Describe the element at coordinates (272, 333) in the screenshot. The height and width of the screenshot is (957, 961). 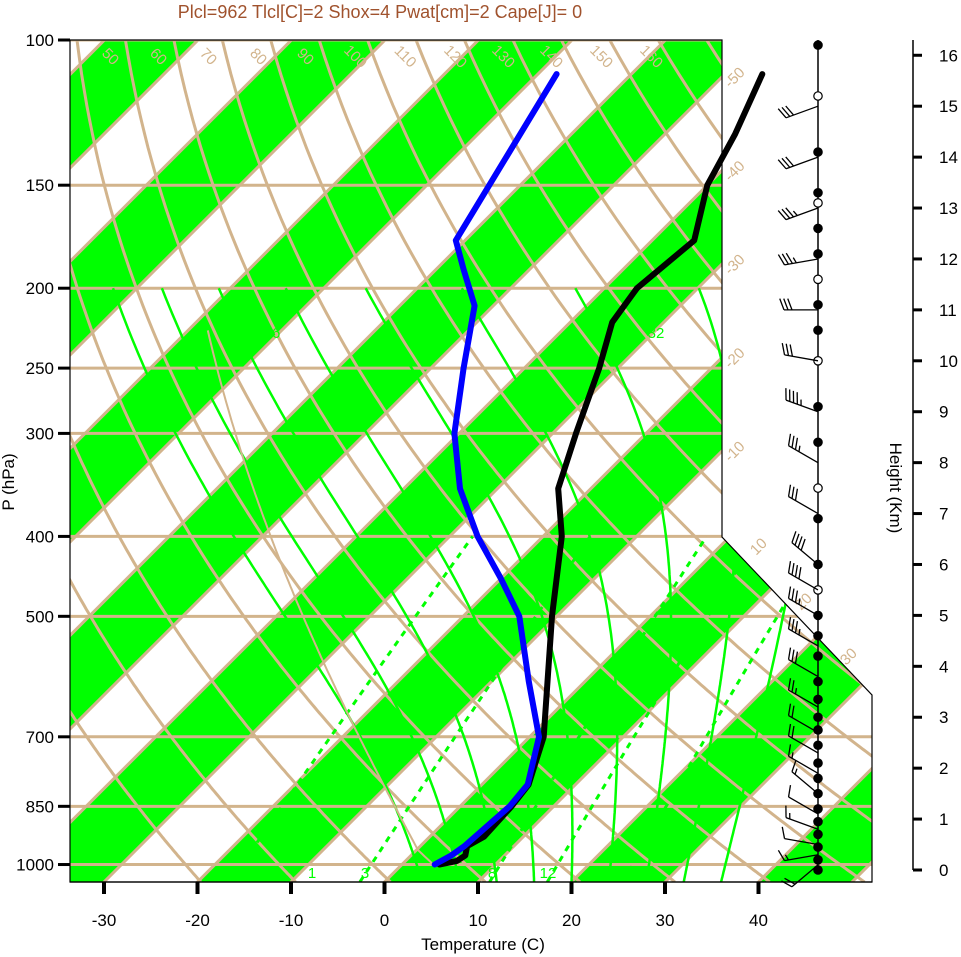
I see `moist-adiabat-label: 16` at that location.